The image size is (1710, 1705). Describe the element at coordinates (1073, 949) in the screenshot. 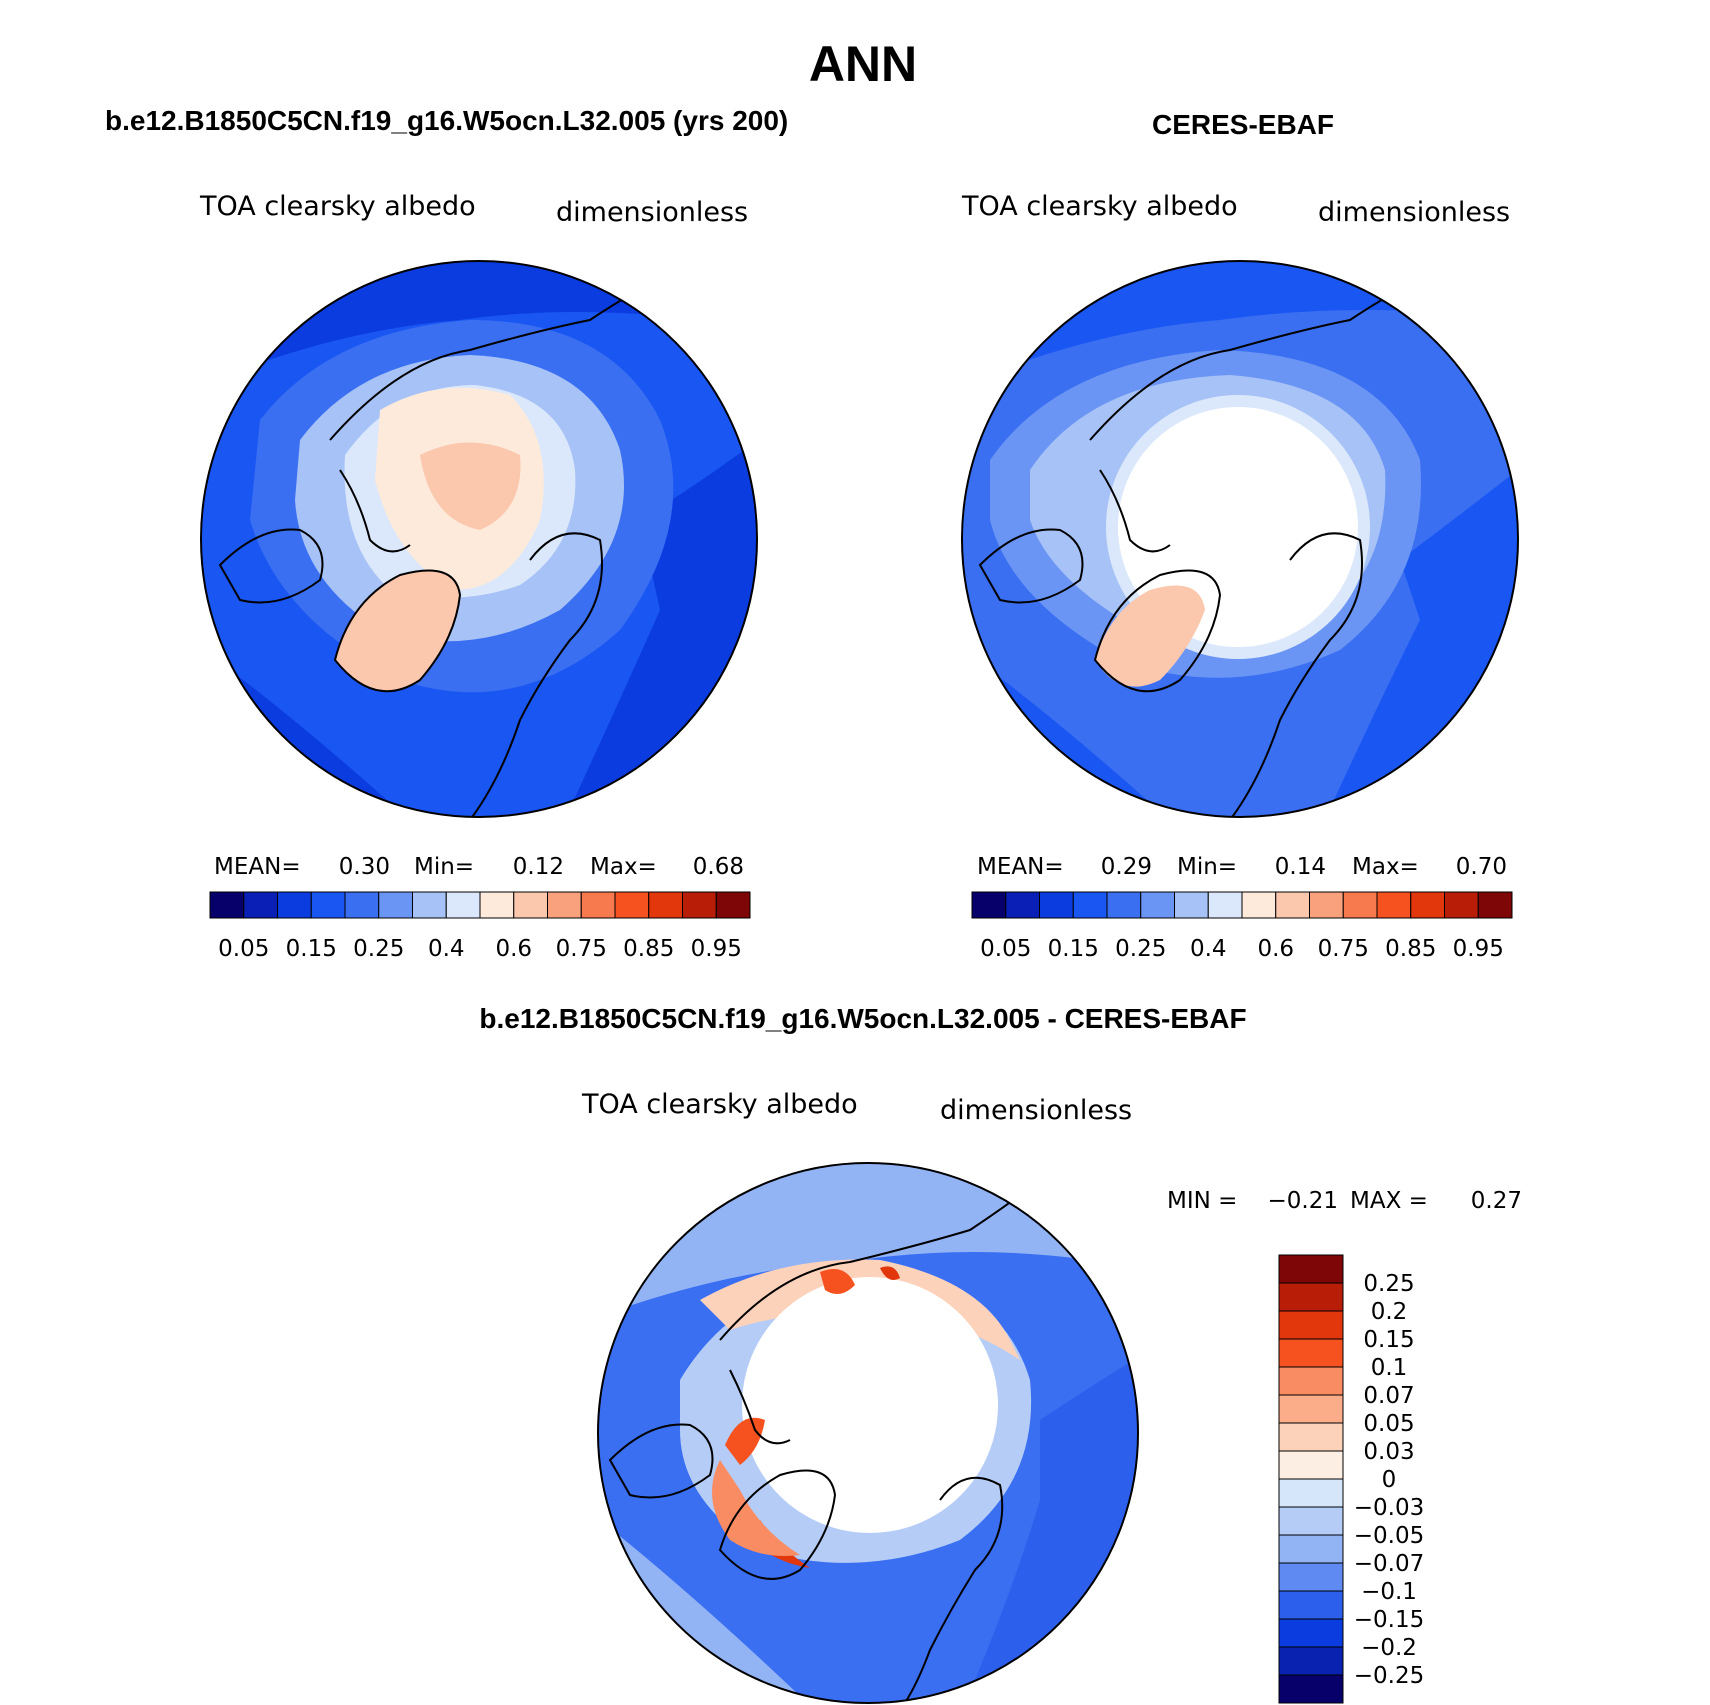

I see `obs-colorbar-tick-label: 0.15` at that location.